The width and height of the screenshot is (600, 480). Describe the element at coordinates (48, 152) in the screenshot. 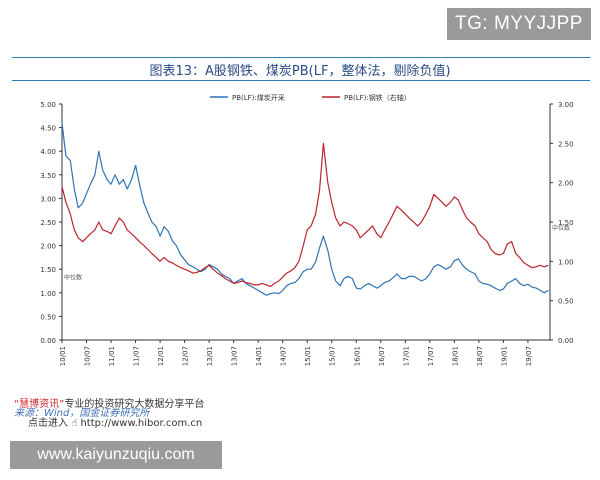

I see `y-left-tick-label: 4.00` at that location.